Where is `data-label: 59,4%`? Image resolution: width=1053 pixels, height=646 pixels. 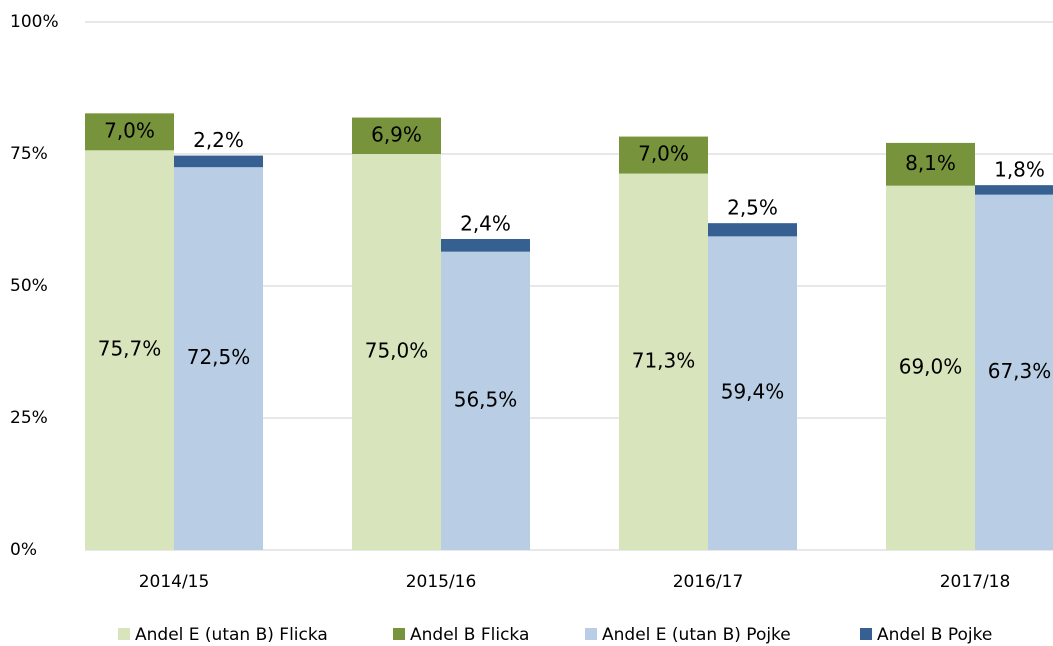
data-label: 59,4% is located at coordinates (753, 392).